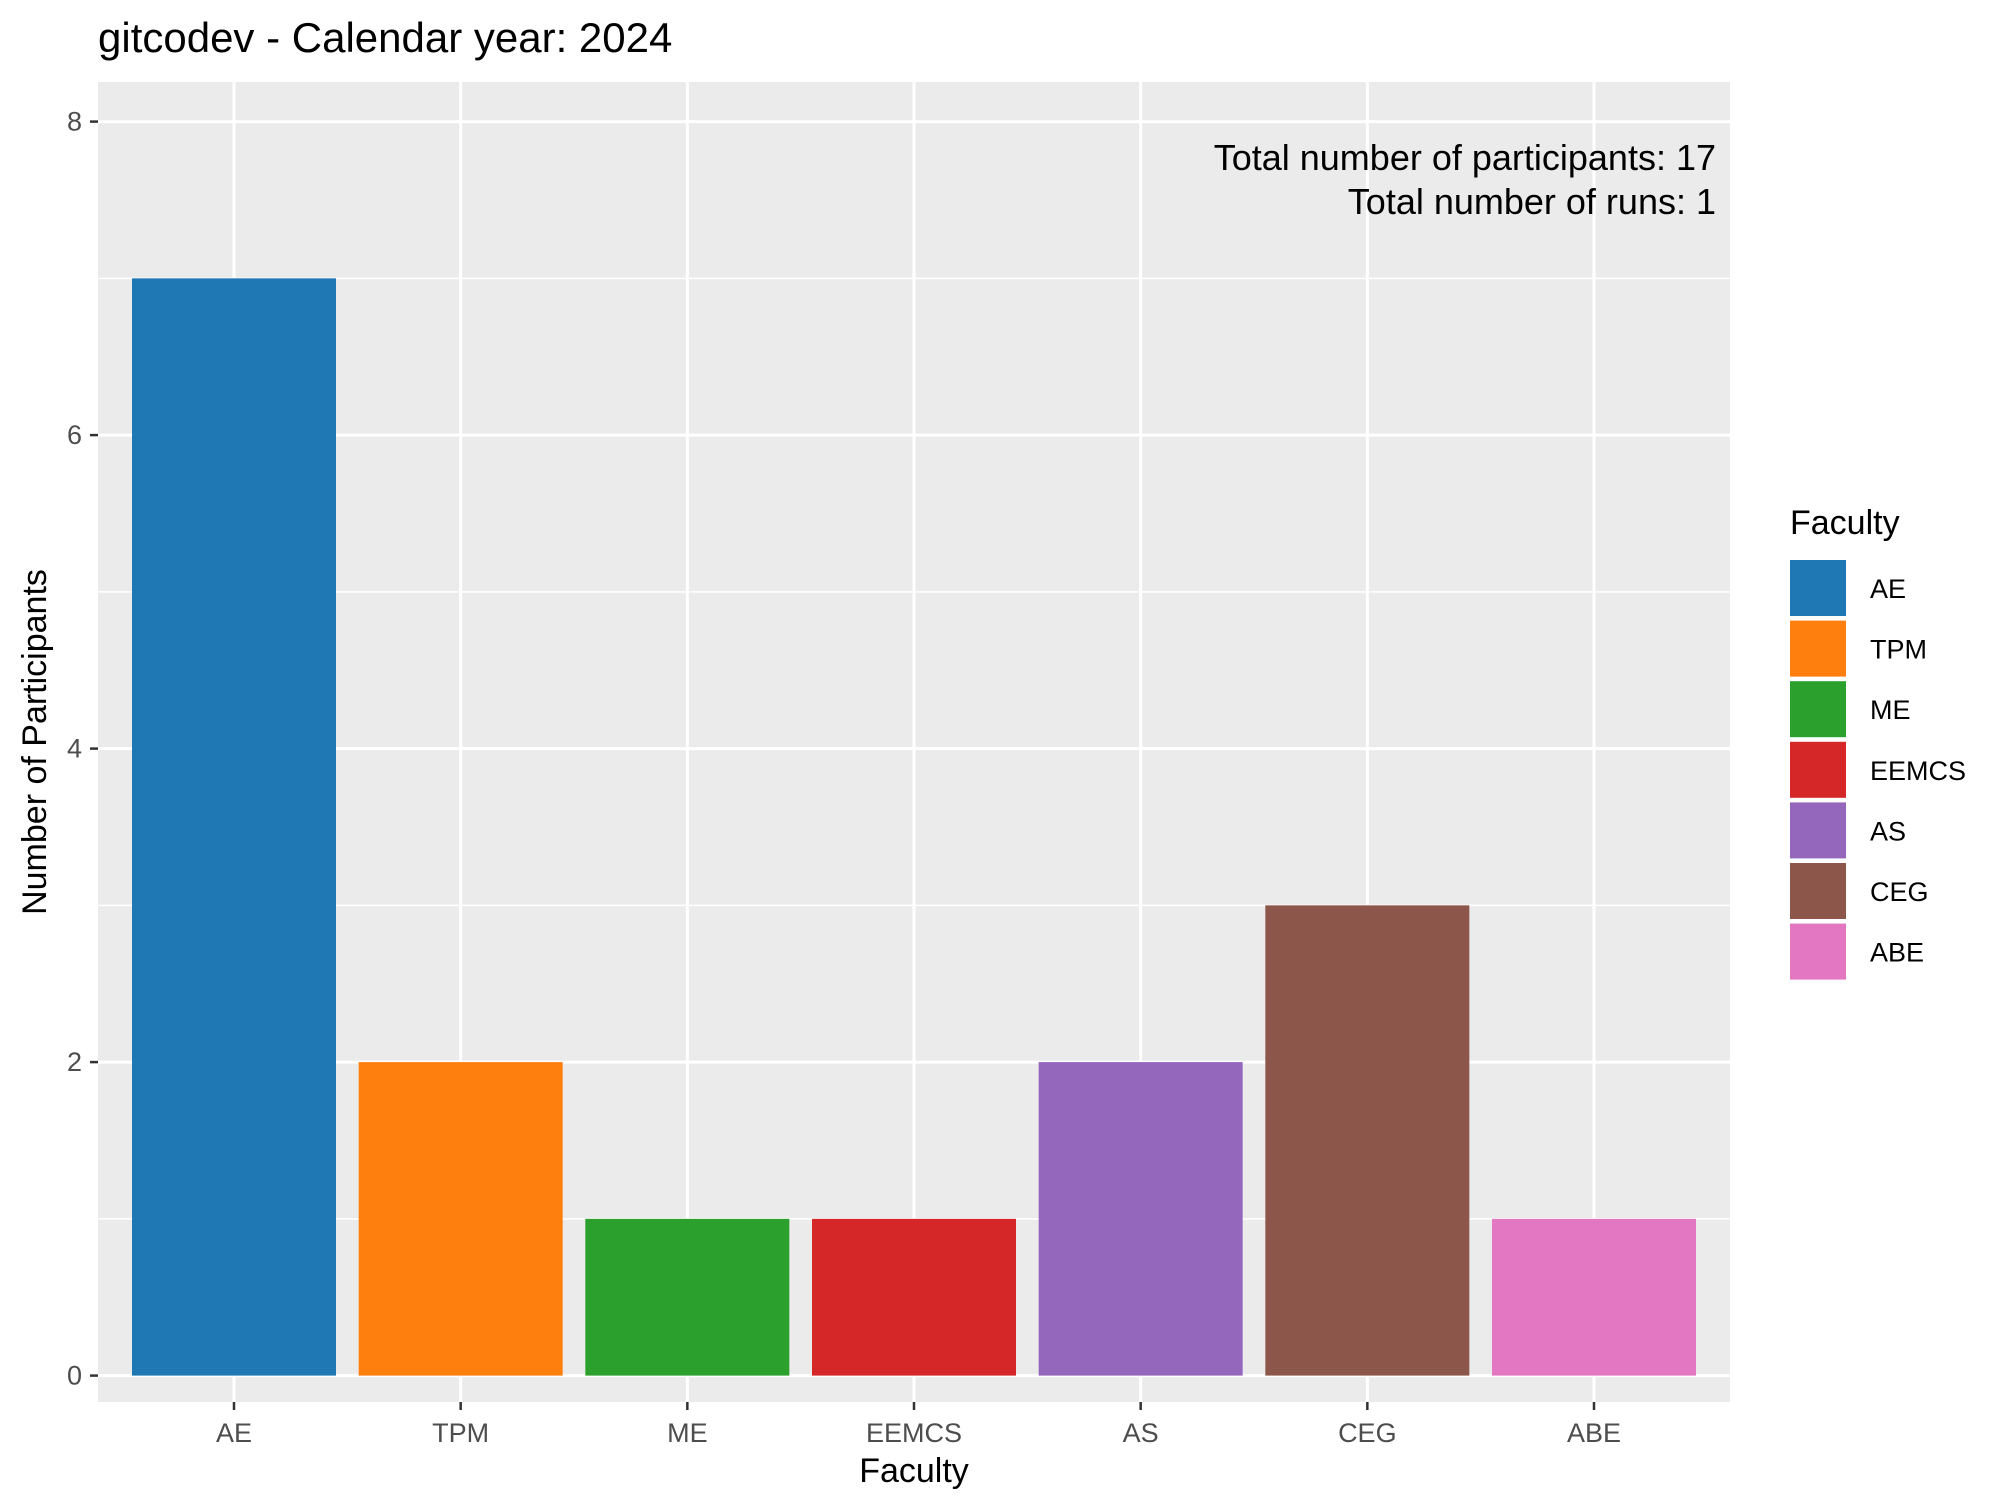 The width and height of the screenshot is (2000, 1500). I want to click on legend-key-ceg, so click(1818, 891).